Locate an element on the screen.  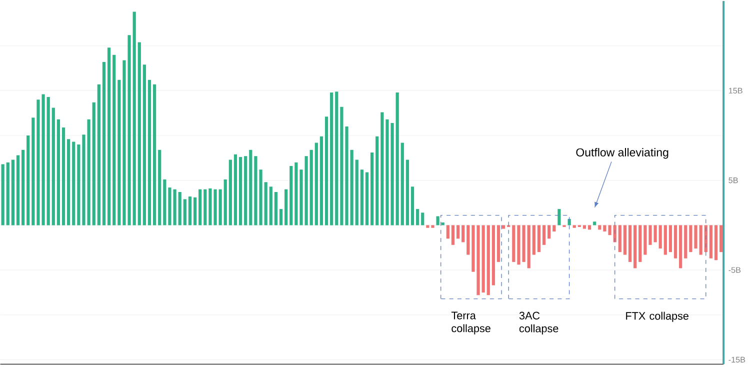
annotation: 3AC collapse is located at coordinates (538, 323).